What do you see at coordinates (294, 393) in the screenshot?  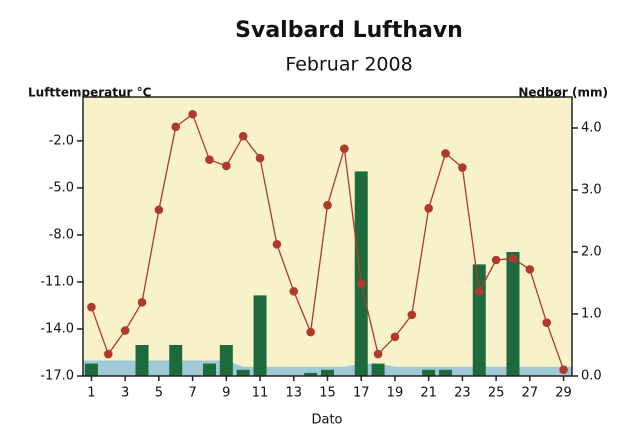 I see `x-tick-label: 13` at bounding box center [294, 393].